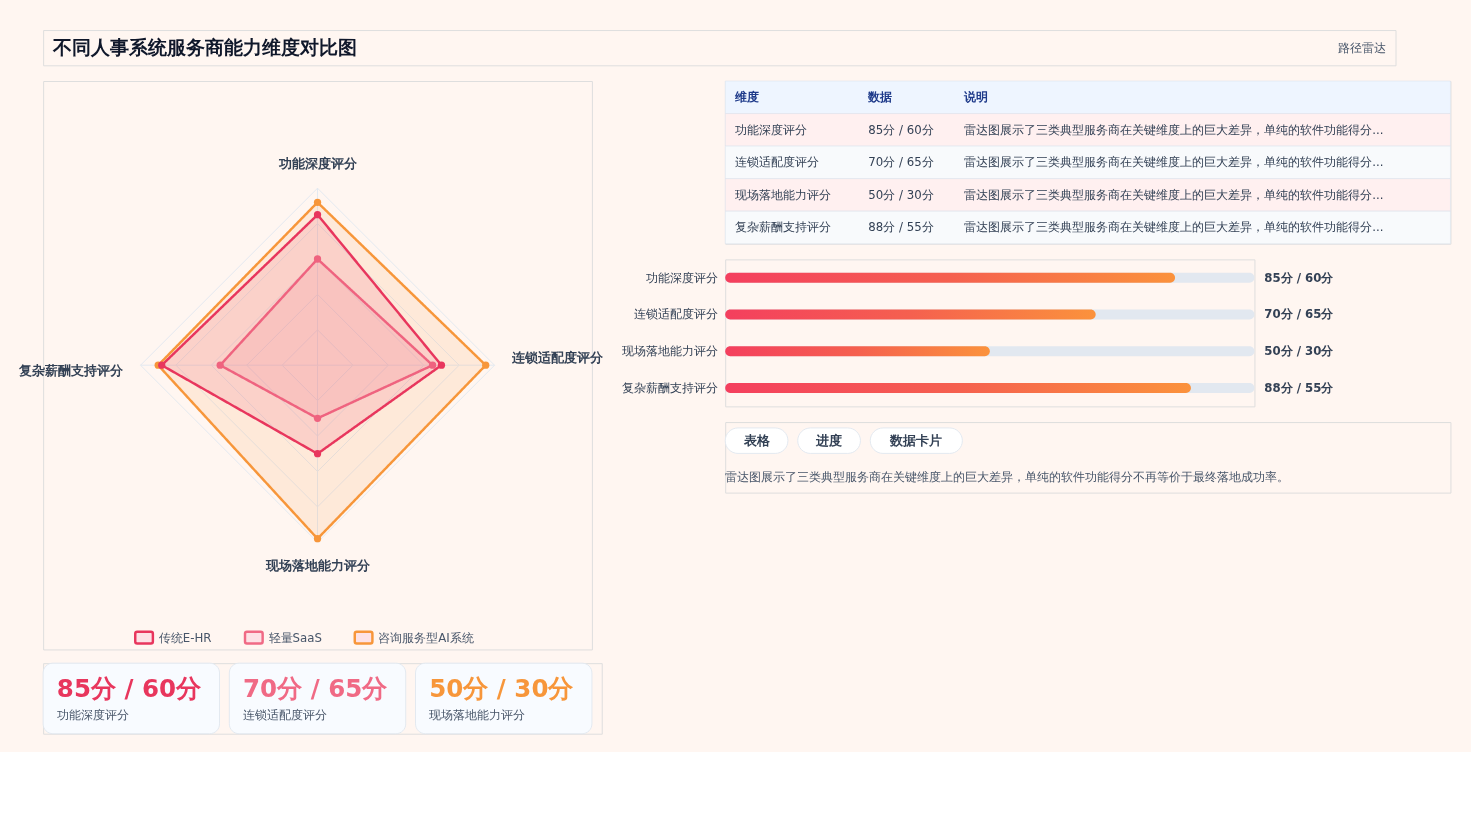 Image resolution: width=1471 pixels, height=836 pixels. Describe the element at coordinates (916, 440) in the screenshot. I see `text: 数据卡片` at that location.